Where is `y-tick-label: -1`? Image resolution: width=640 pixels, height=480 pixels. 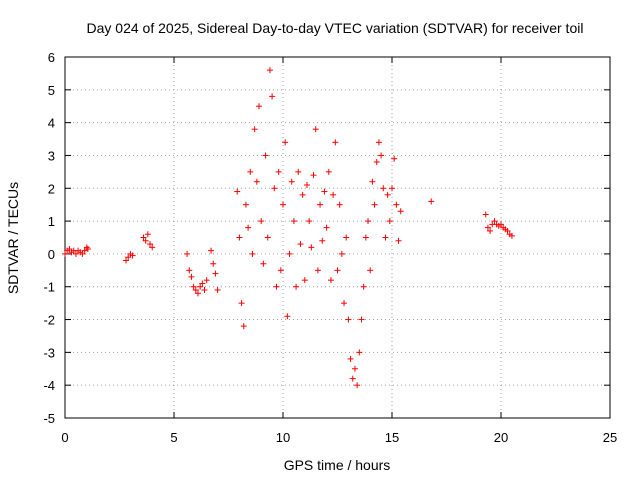 y-tick-label: -1 is located at coordinates (49, 287).